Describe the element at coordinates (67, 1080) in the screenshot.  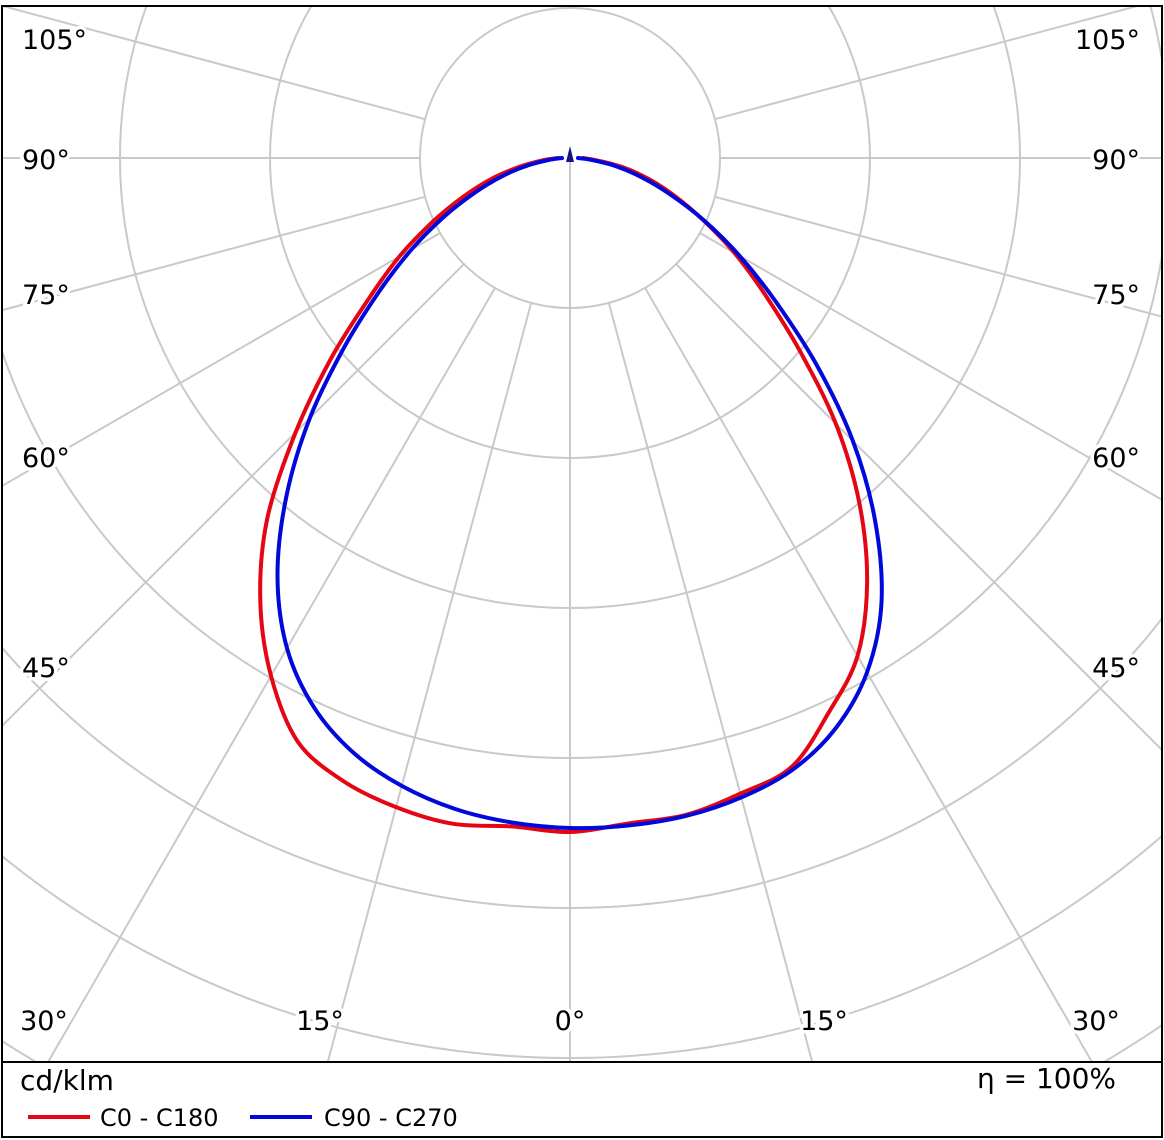
I see `unit-label: cd/klm` at that location.